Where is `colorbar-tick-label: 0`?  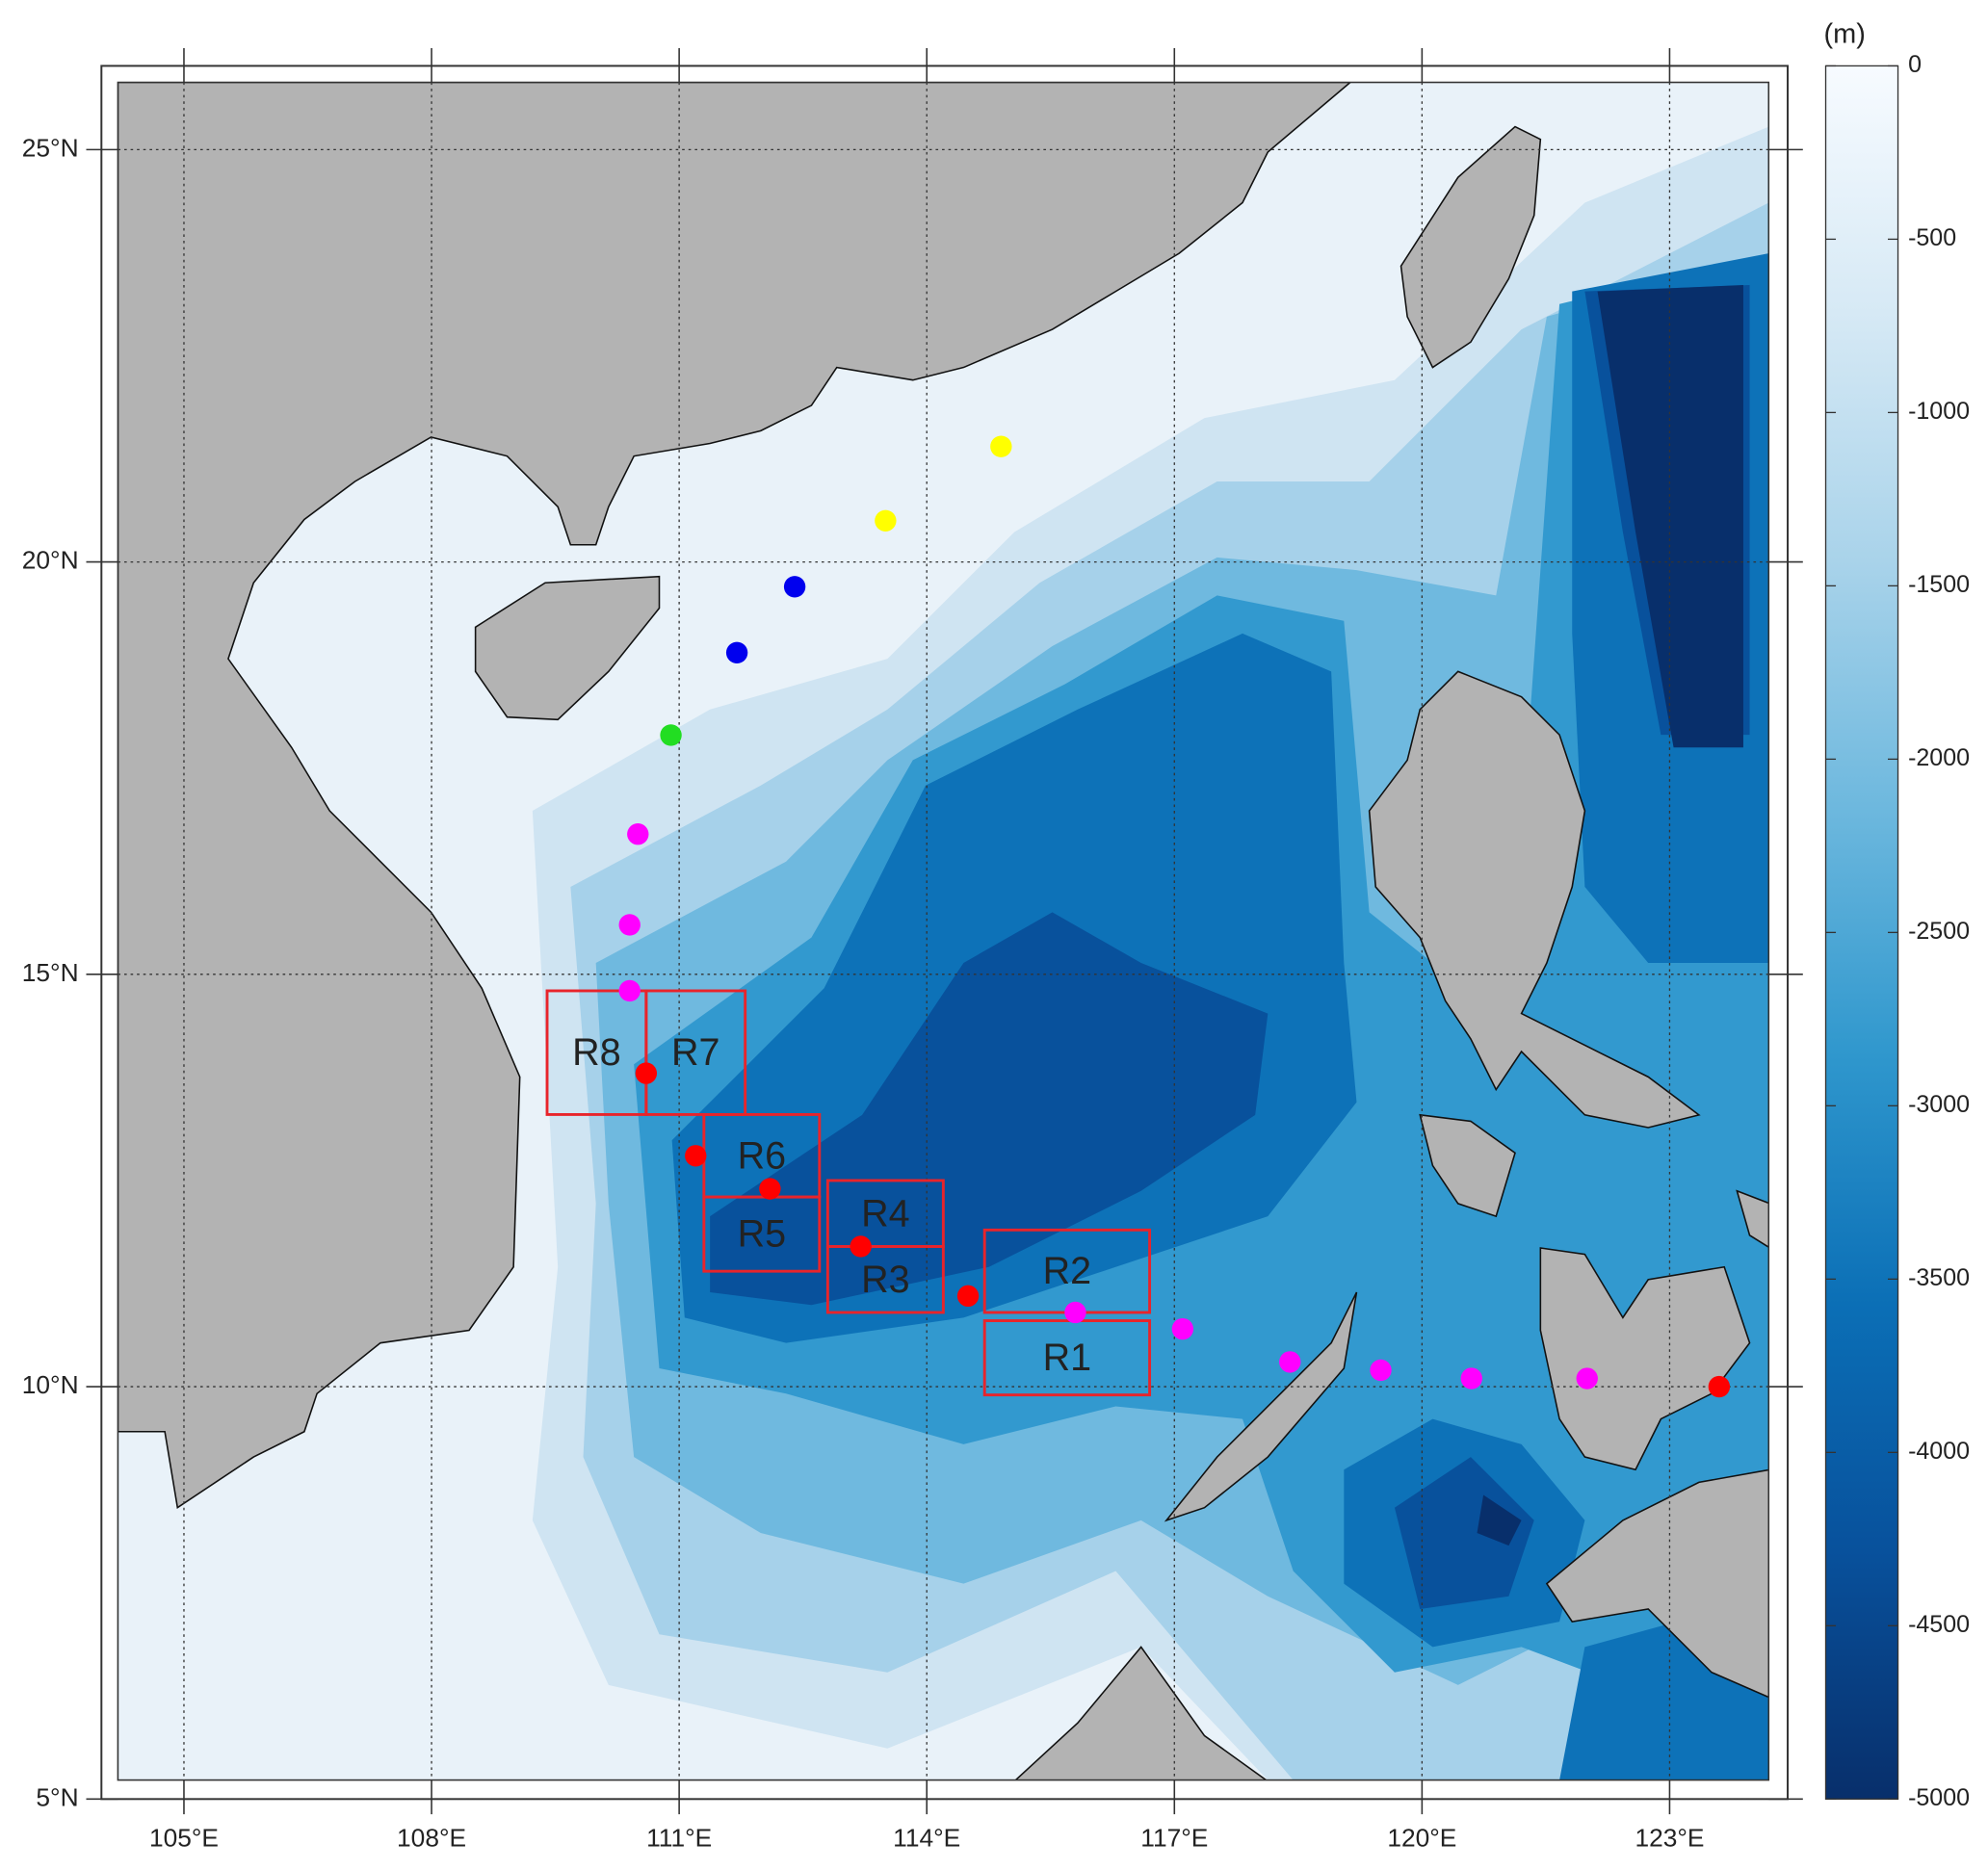
colorbar-tick-label: 0 is located at coordinates (1915, 64).